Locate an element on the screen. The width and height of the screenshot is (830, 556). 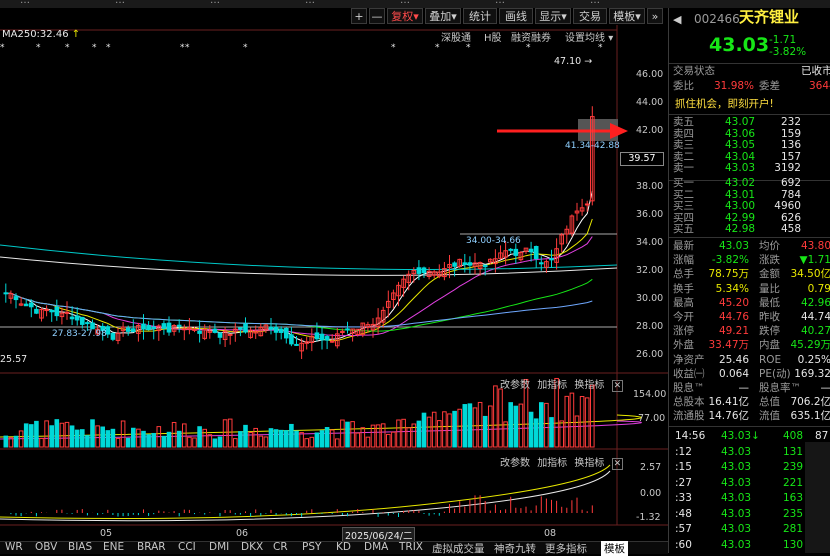
indicator-tab: DMA is located at coordinates (376, 547).